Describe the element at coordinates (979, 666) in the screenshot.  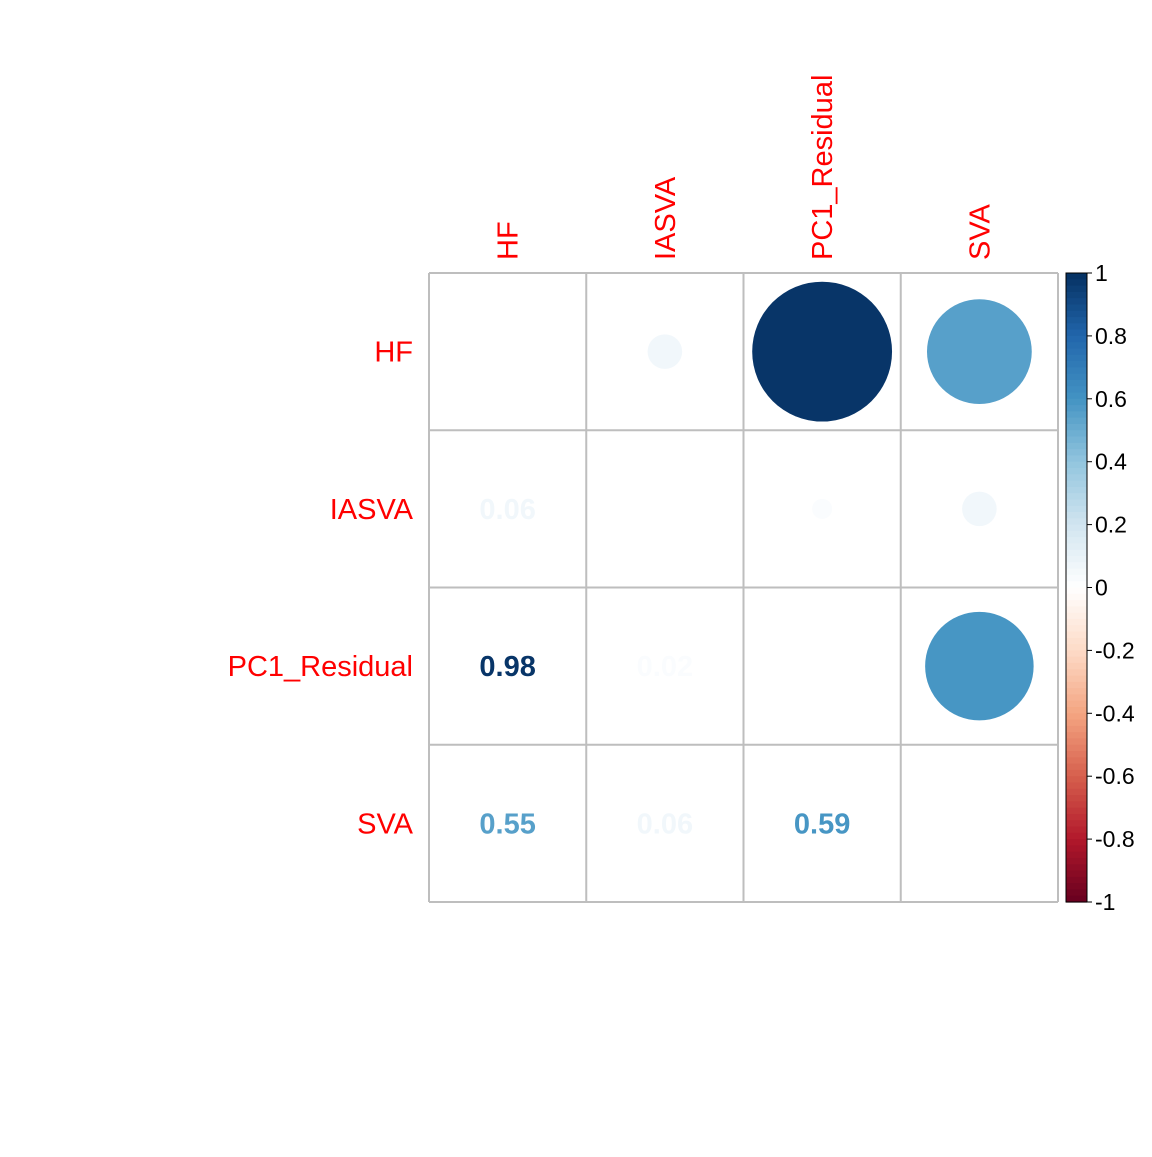
I see `corr-circle-PC1_Residual-SVA` at that location.